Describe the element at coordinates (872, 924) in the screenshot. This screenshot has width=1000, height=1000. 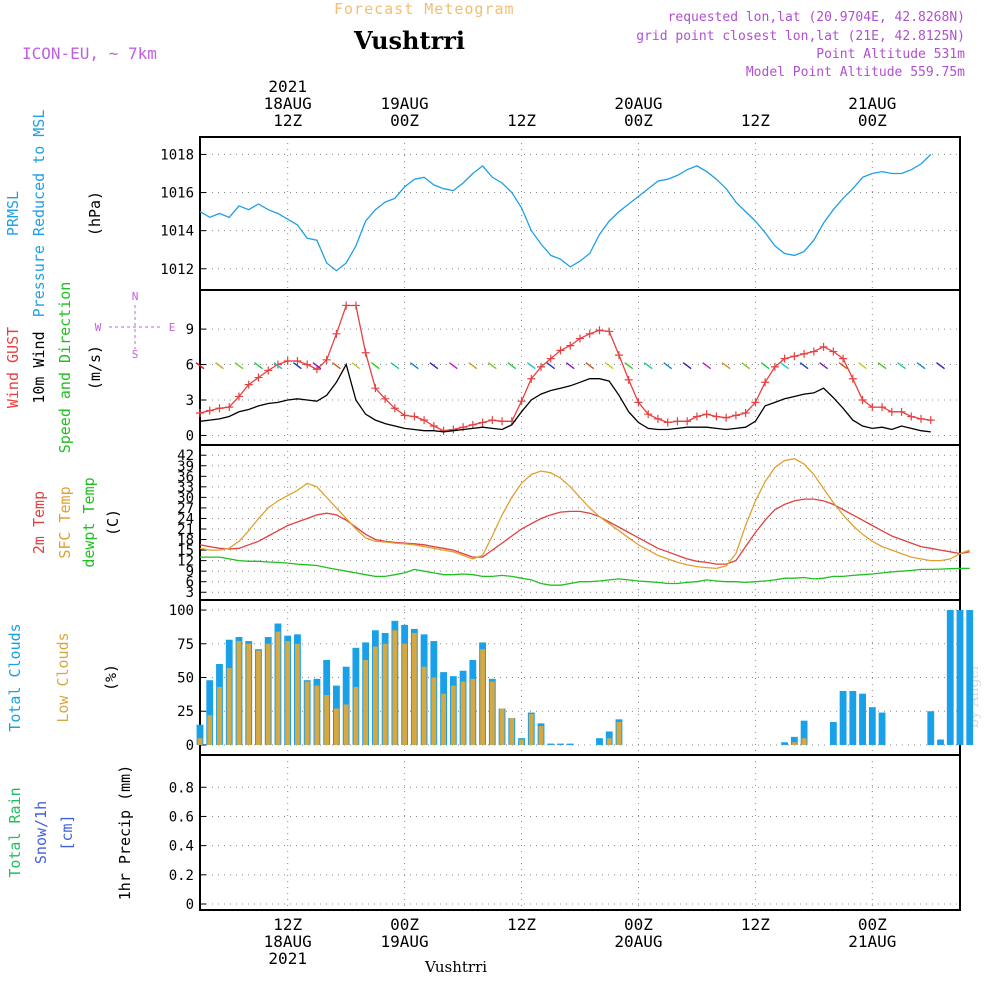
I see `bottom-time-label: 00Z` at that location.